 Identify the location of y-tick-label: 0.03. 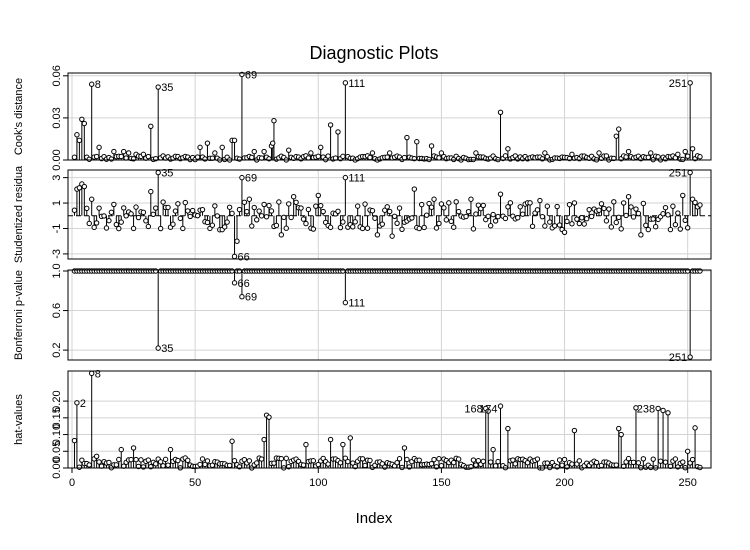
(57, 117).